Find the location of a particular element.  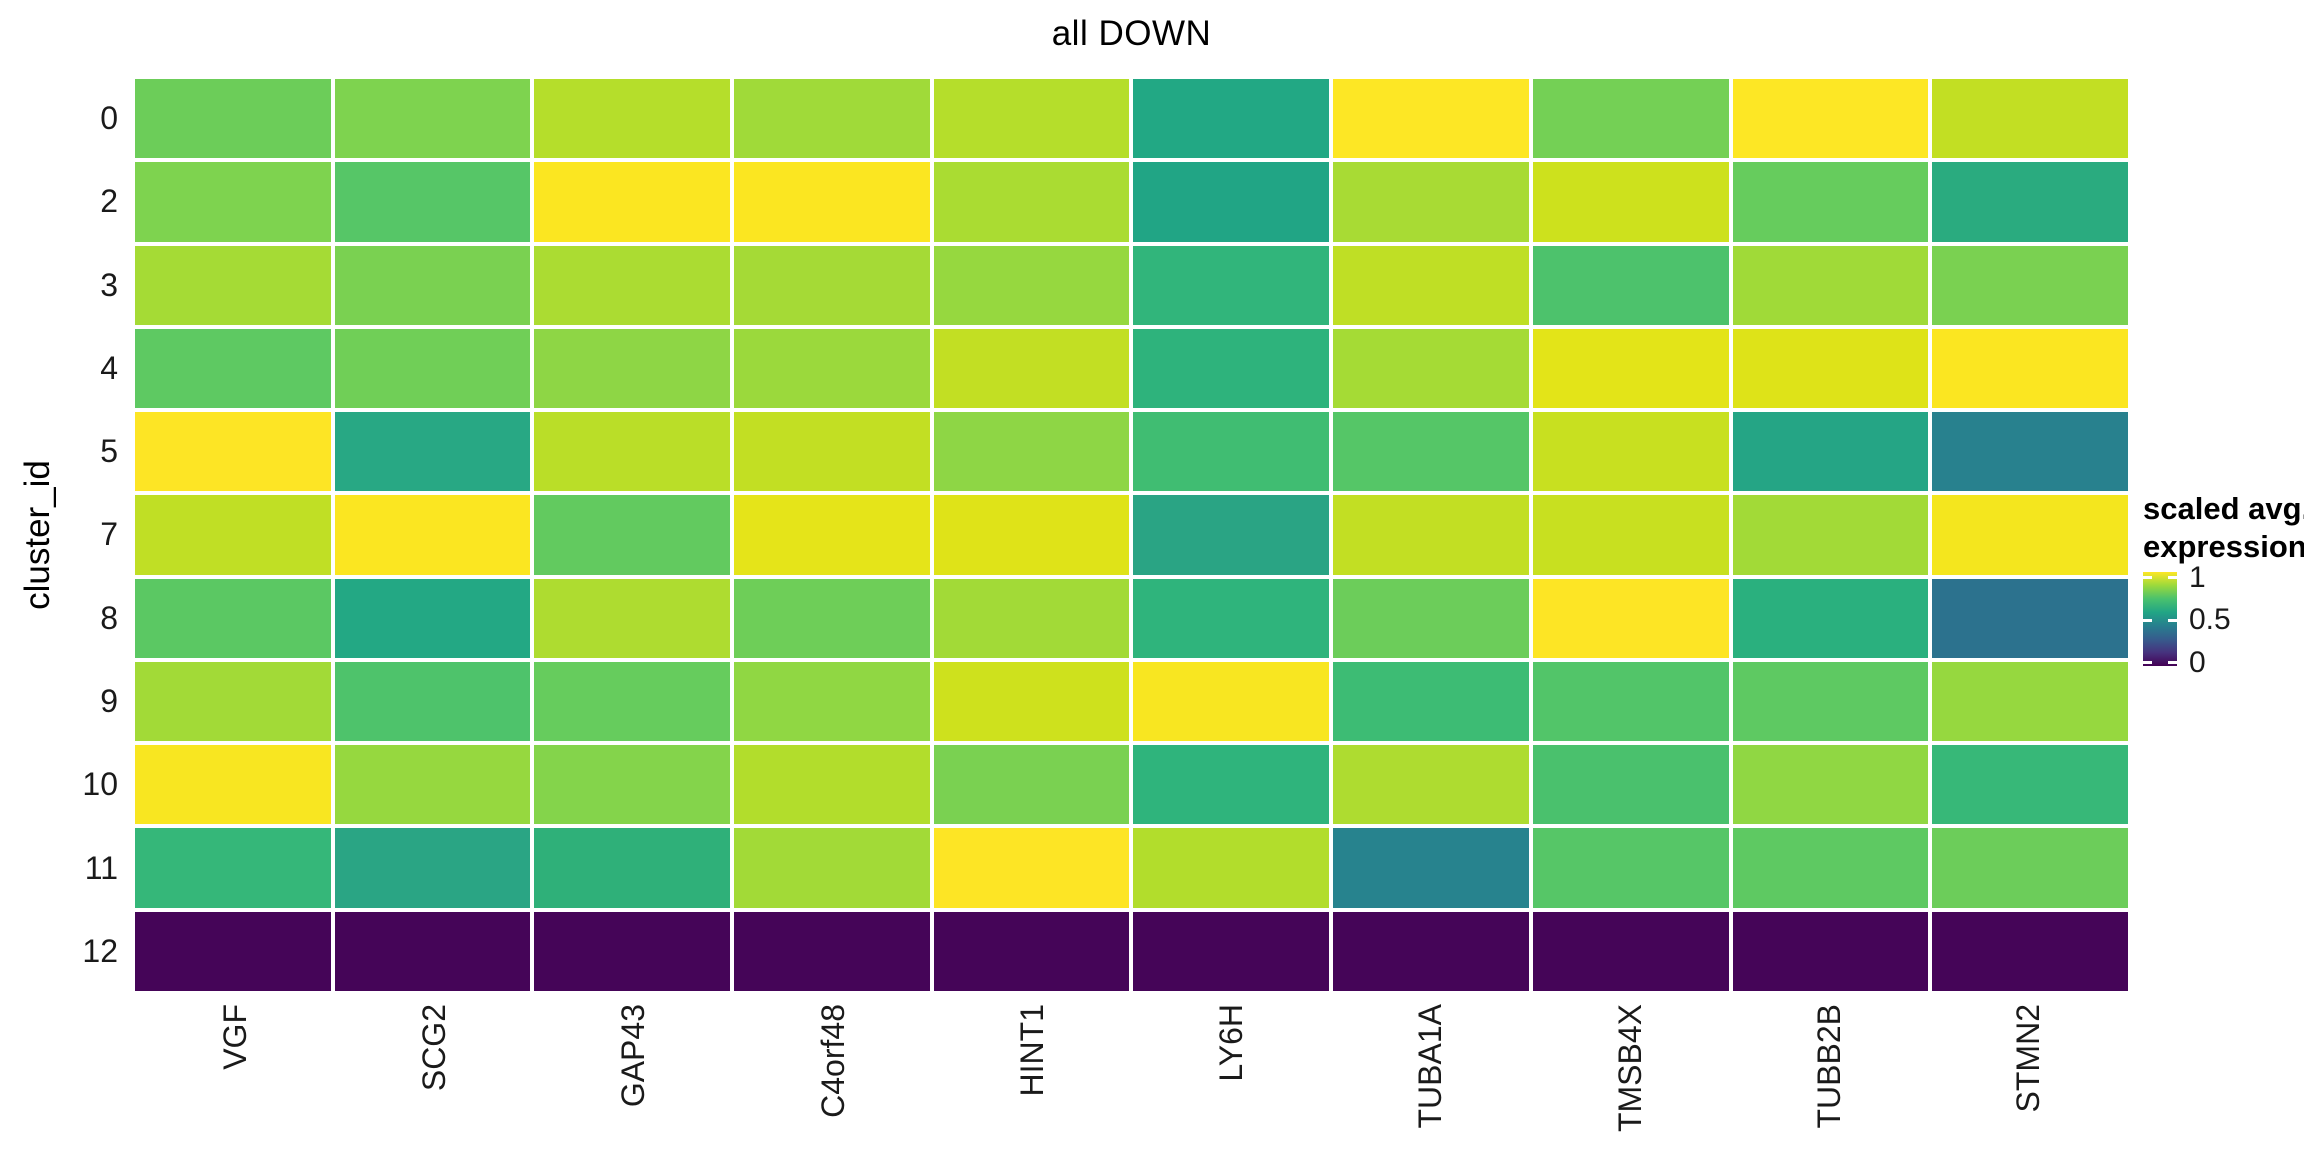

x-tick-label-slot: TMSB4X is located at coordinates (1629, 1078).